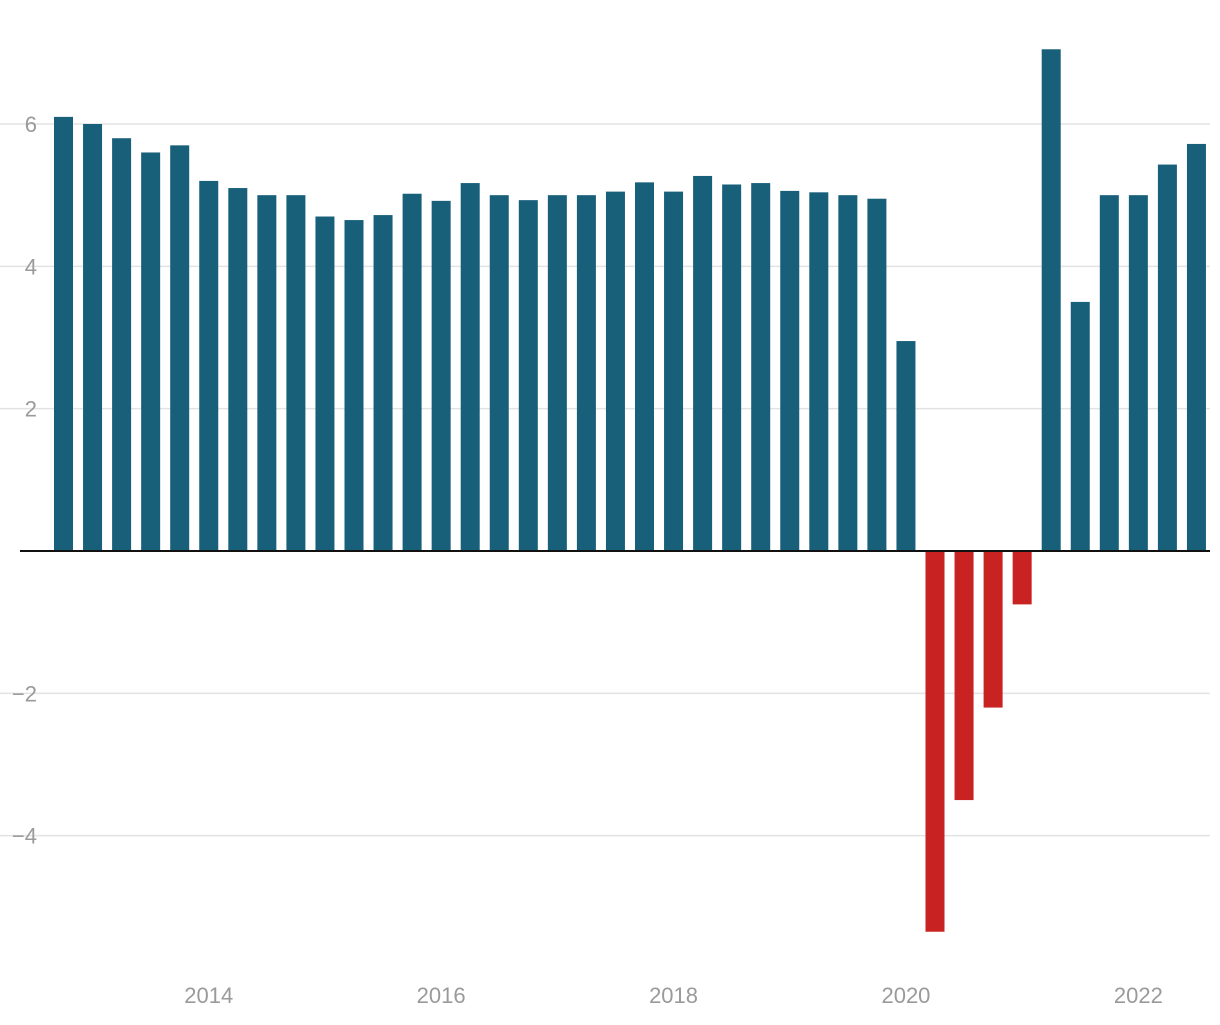 This screenshot has height=1025, width=1220. Describe the element at coordinates (31, 409) in the screenshot. I see `y-tick-label: 2` at that location.